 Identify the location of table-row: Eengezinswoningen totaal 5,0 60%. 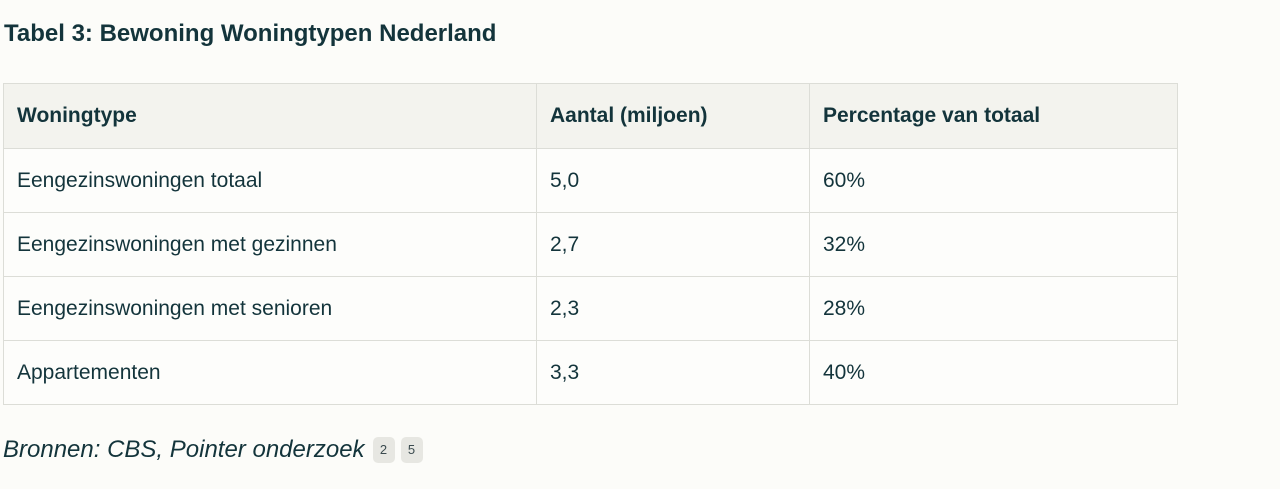
(590, 180).